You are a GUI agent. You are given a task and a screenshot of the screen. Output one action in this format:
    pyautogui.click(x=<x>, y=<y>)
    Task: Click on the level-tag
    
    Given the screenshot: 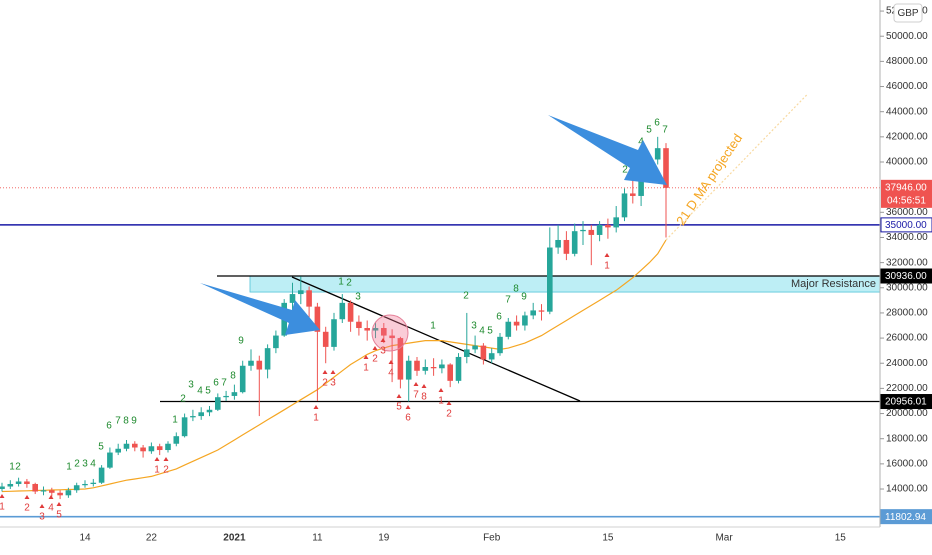 What is the action you would take?
    pyautogui.click(x=906, y=225)
    